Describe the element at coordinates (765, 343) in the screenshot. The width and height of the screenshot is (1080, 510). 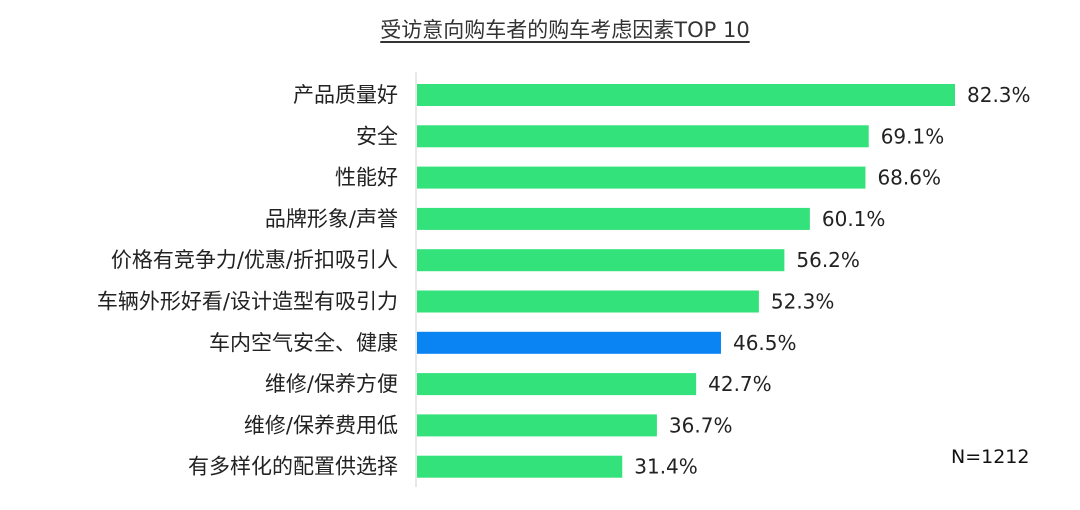
I see `value-label: 46.5%` at that location.